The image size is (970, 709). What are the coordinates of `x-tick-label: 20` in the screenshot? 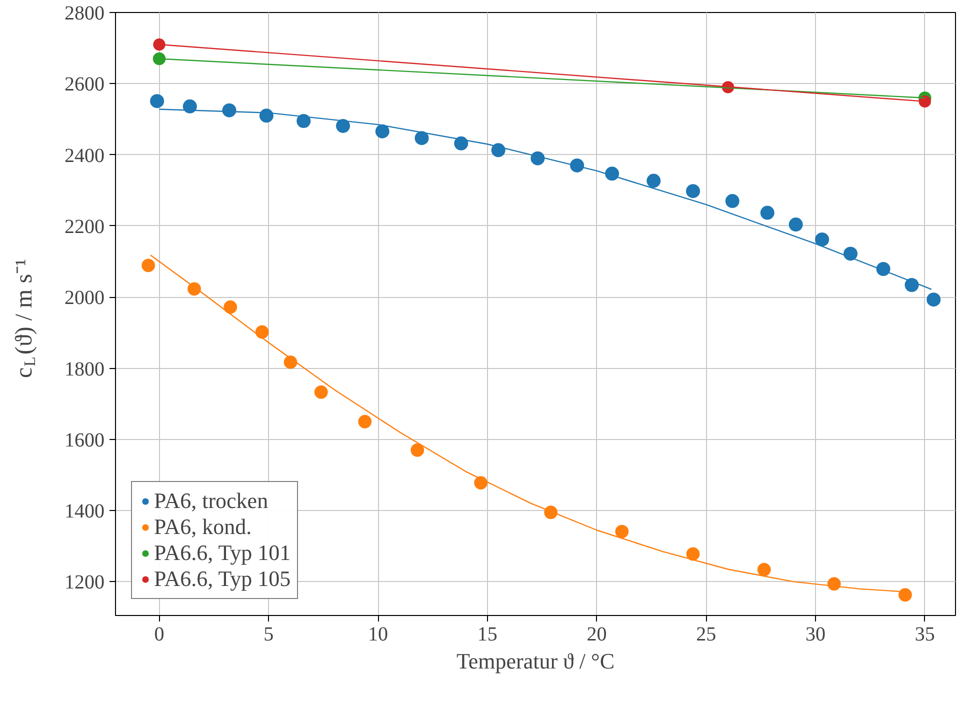 It's located at (596, 635).